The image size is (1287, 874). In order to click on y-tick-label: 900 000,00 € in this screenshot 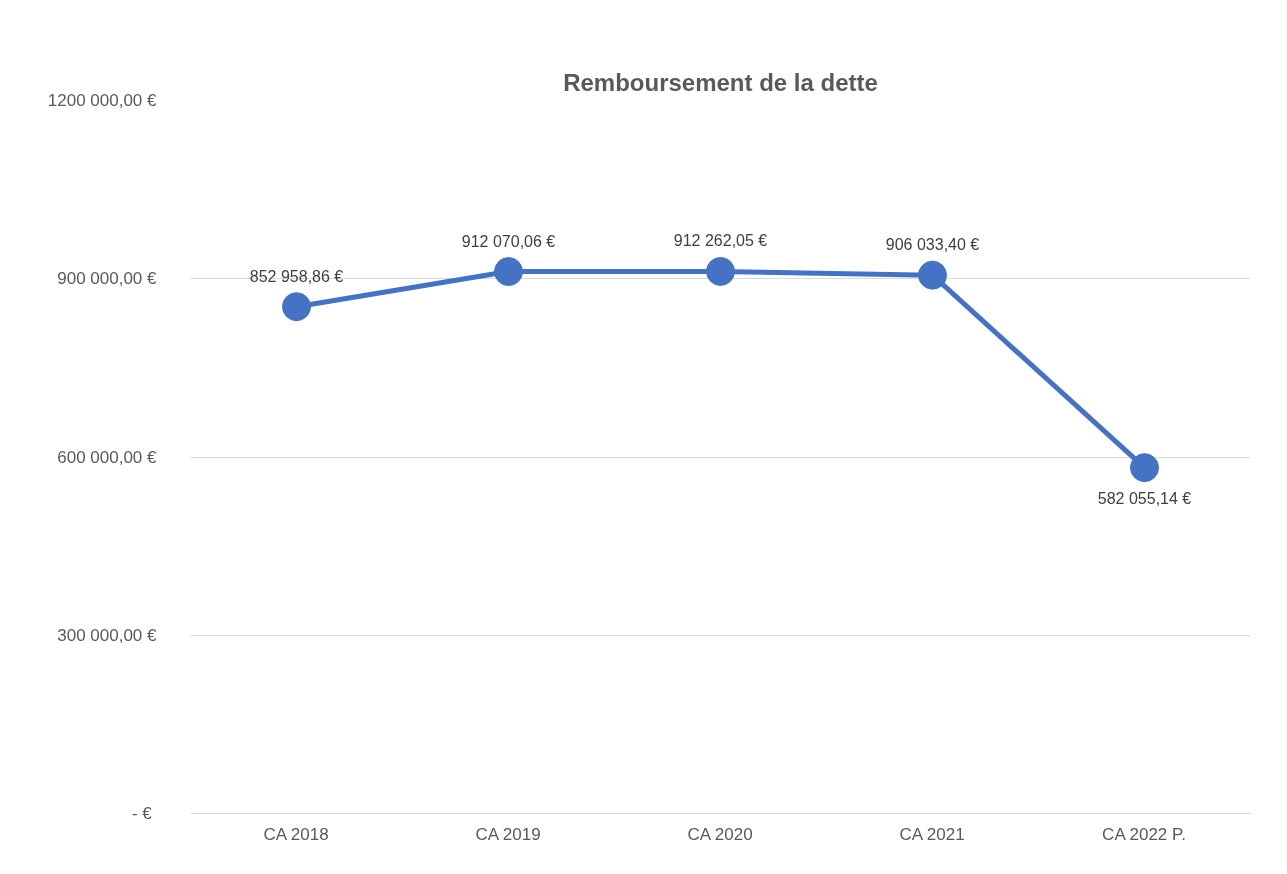, I will do `click(107, 279)`.